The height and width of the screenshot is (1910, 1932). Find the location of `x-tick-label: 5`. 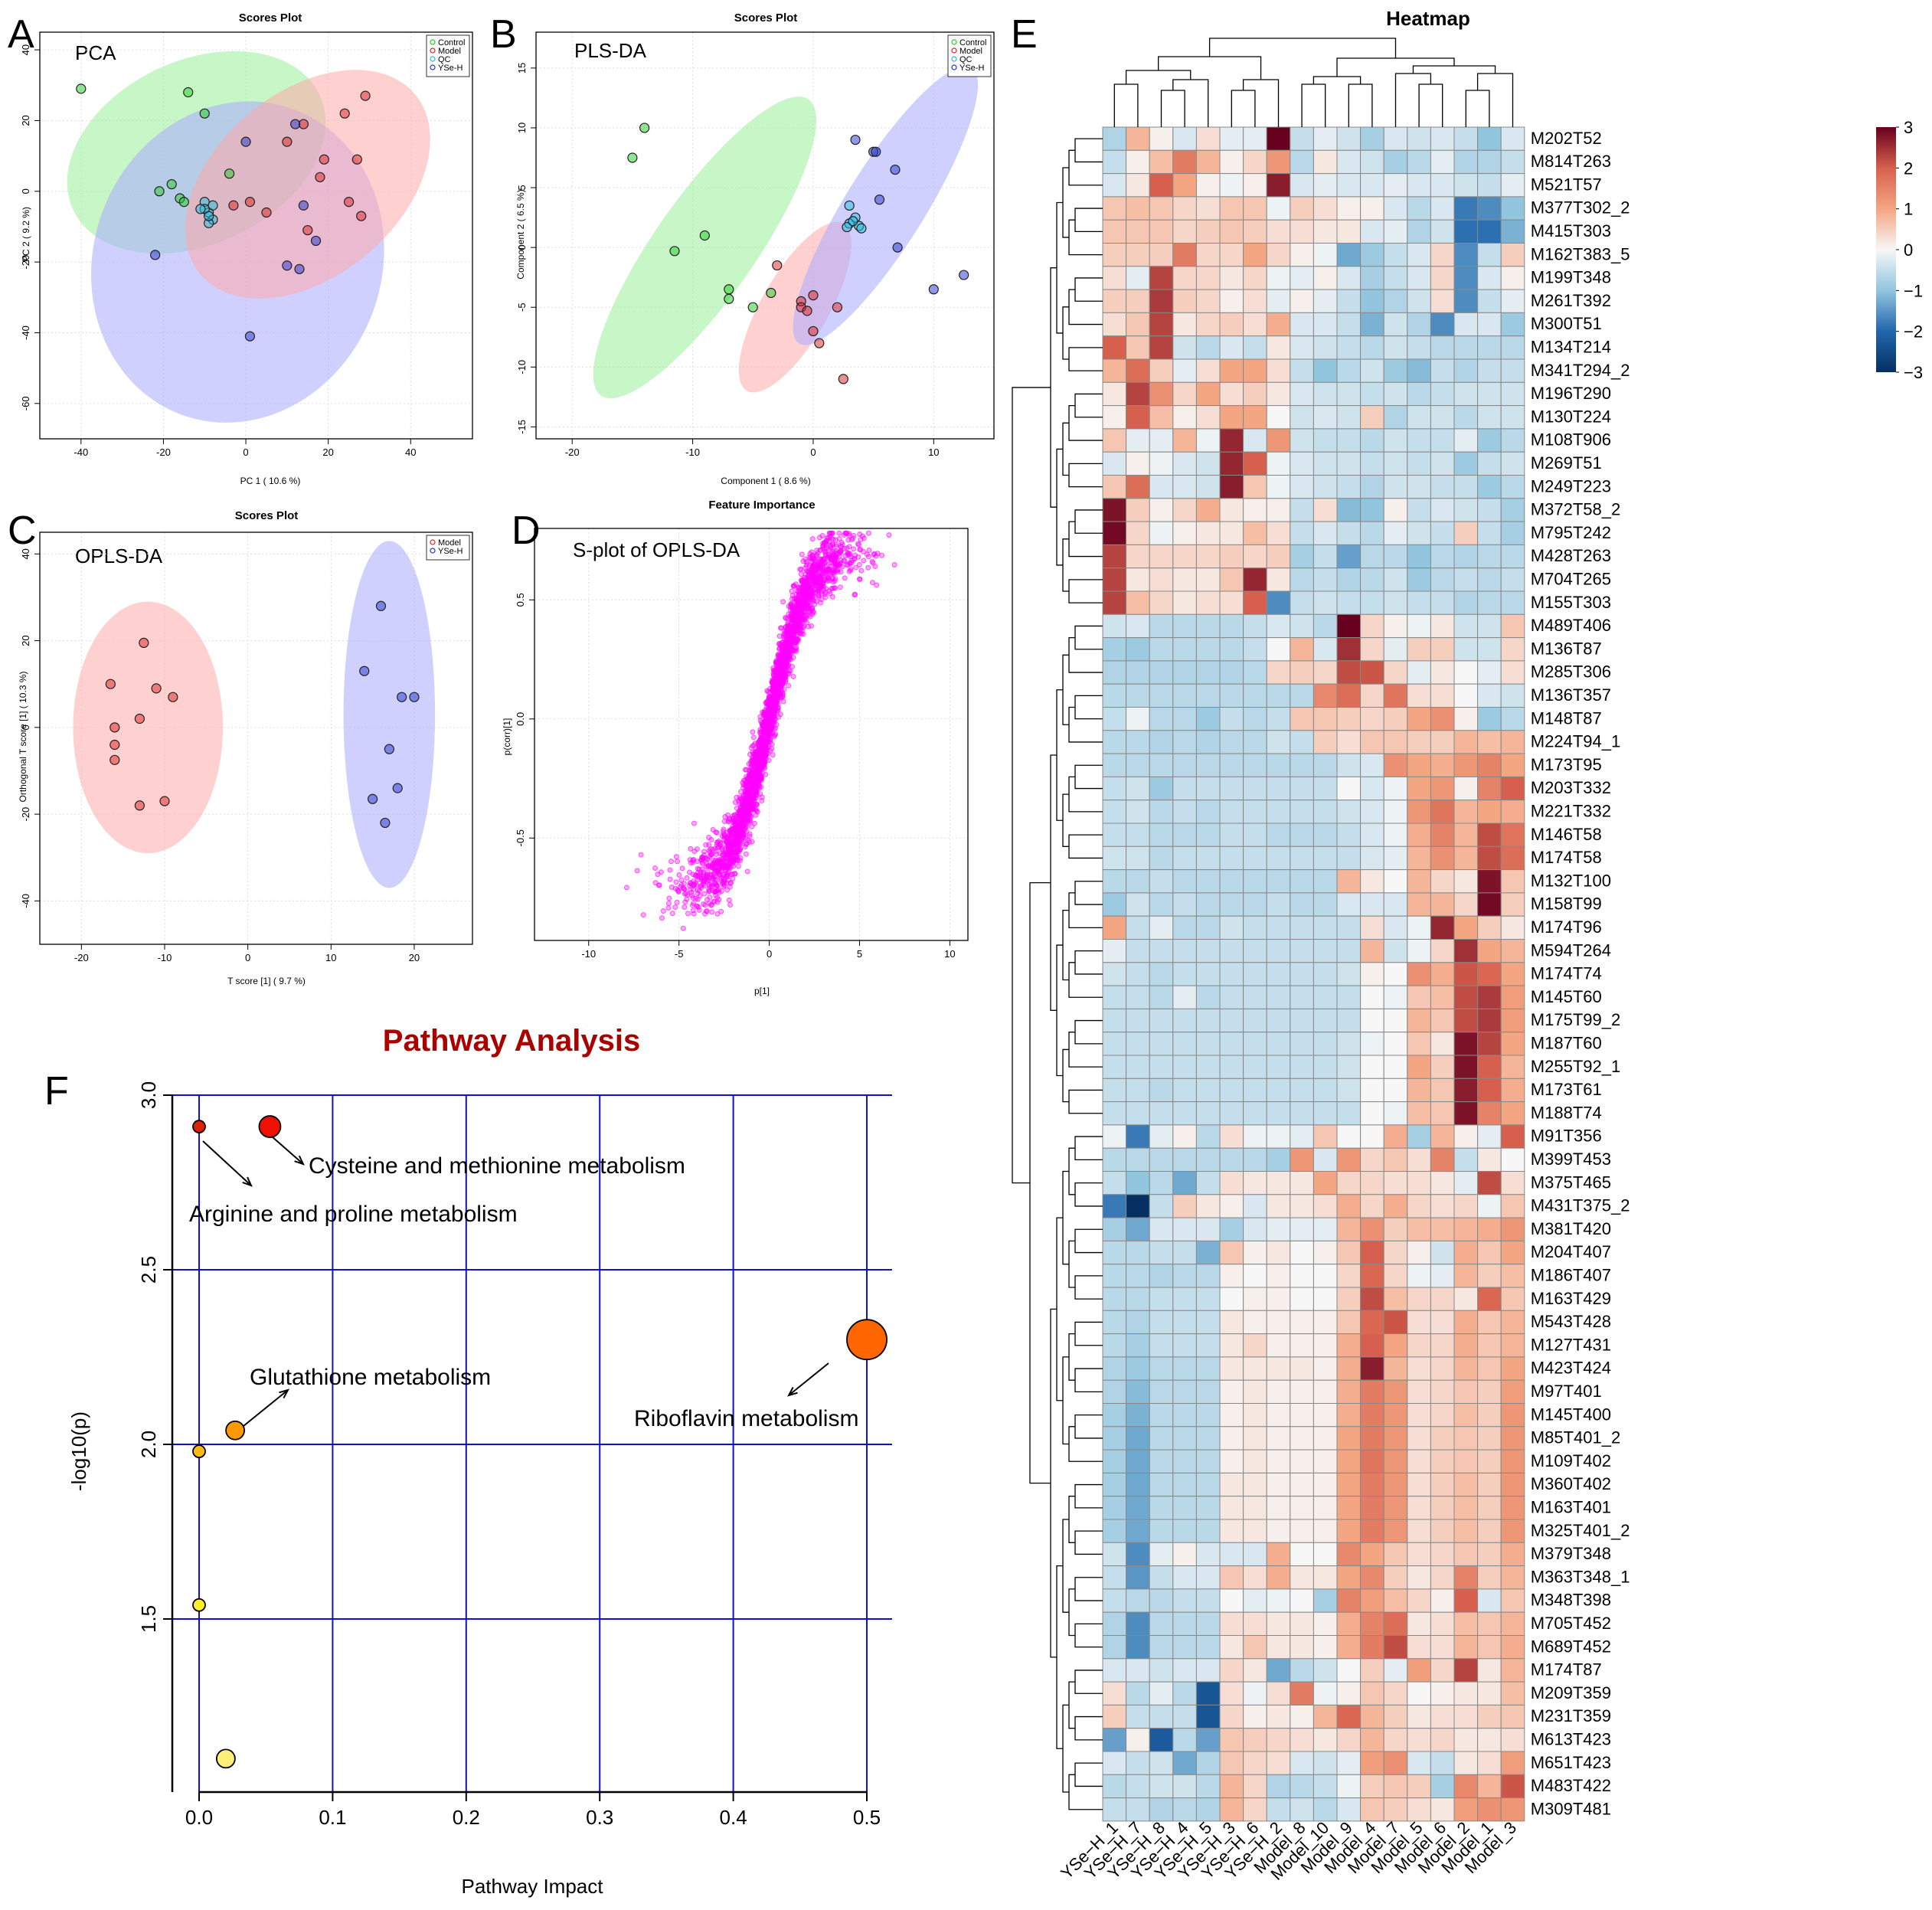

x-tick-label: 5 is located at coordinates (859, 954).